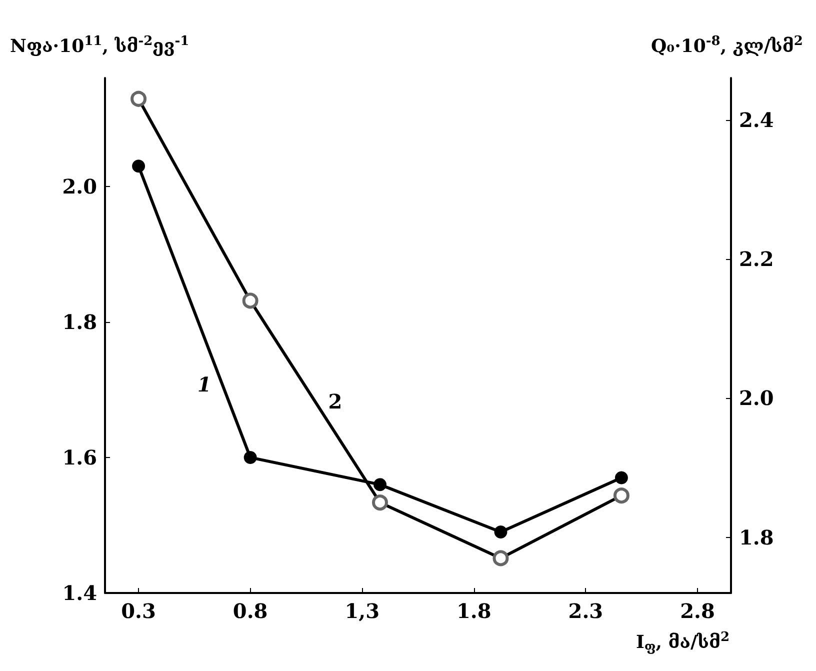  I want to click on y2-tick-label: 1.8, so click(756, 537).